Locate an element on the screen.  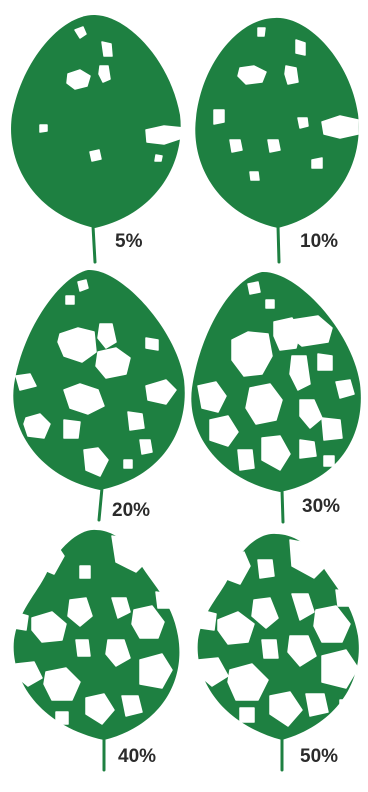
leaf-10-percent: 10% is located at coordinates (277, 140).